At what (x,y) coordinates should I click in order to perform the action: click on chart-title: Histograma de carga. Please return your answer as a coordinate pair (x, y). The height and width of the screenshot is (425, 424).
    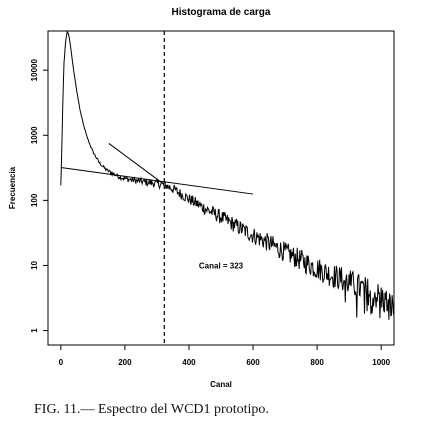
    Looking at the image, I should click on (221, 12).